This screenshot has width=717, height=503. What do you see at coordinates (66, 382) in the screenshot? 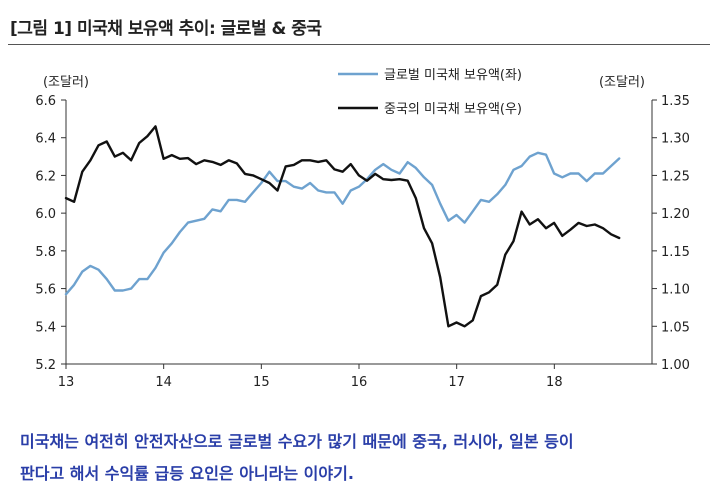
I see `x-tick-label: 13` at bounding box center [66, 382].